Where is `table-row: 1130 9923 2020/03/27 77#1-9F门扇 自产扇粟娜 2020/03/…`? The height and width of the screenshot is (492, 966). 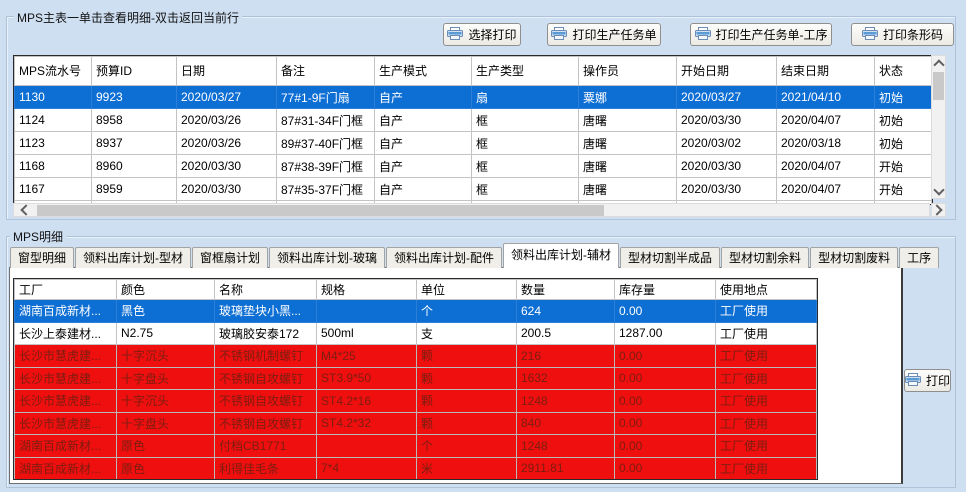 table-row: 1130 9923 2020/03/27 77#1-9F门扇 自产扇粟娜 2020/03/… is located at coordinates (473, 97).